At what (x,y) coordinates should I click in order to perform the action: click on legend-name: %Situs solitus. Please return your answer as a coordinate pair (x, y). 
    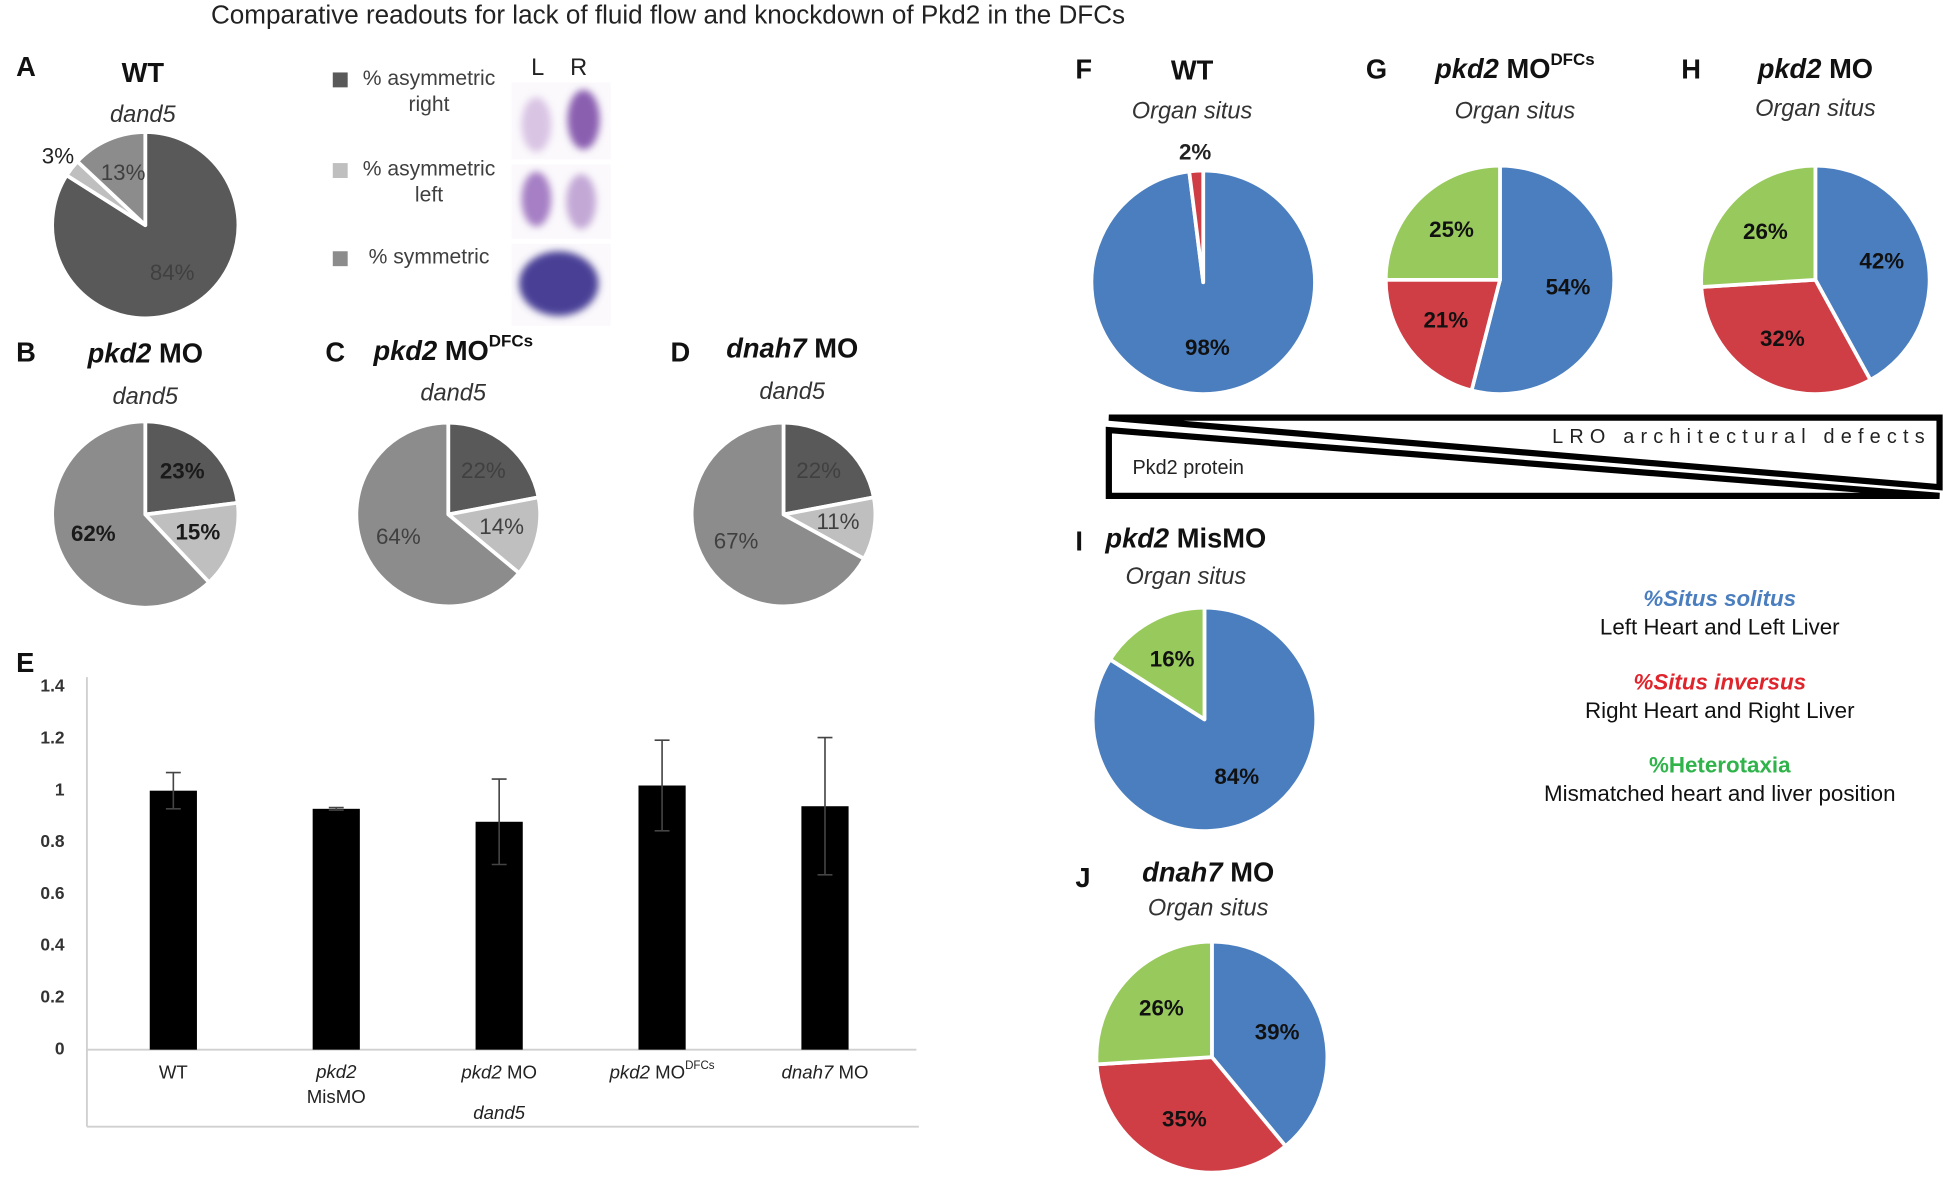
    Looking at the image, I should click on (1719, 598).